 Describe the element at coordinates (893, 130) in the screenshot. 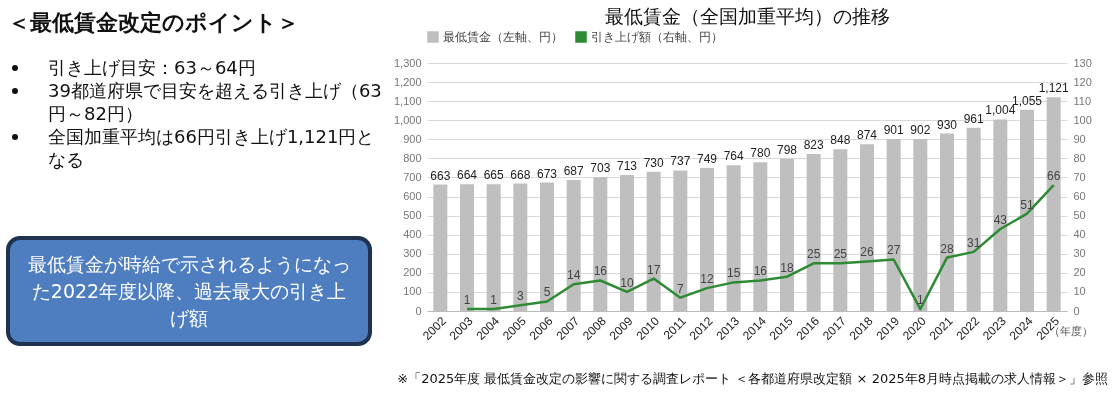

I see `data-label: 901` at that location.